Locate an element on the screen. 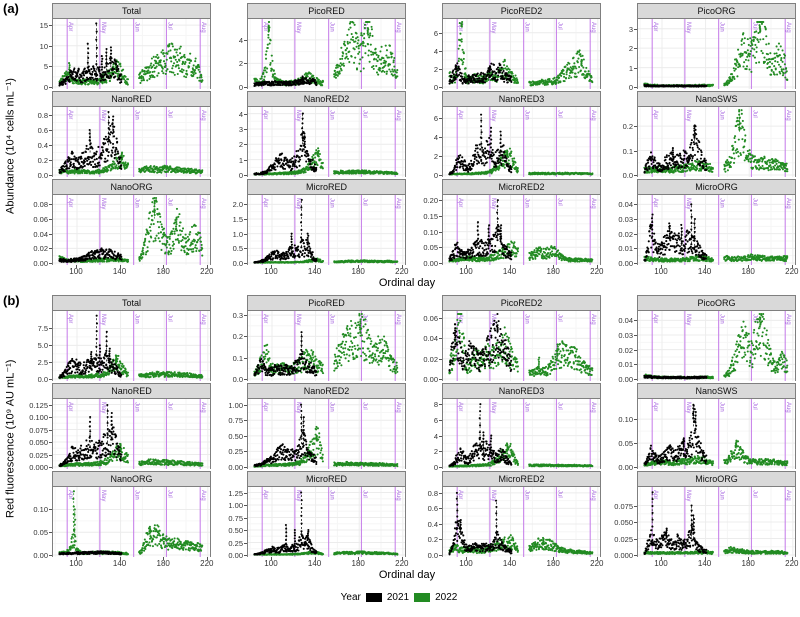 The width and height of the screenshot is (800, 617). y-axis-ticks: 0.0 0.1 0.2 is located at coordinates (620, 143).